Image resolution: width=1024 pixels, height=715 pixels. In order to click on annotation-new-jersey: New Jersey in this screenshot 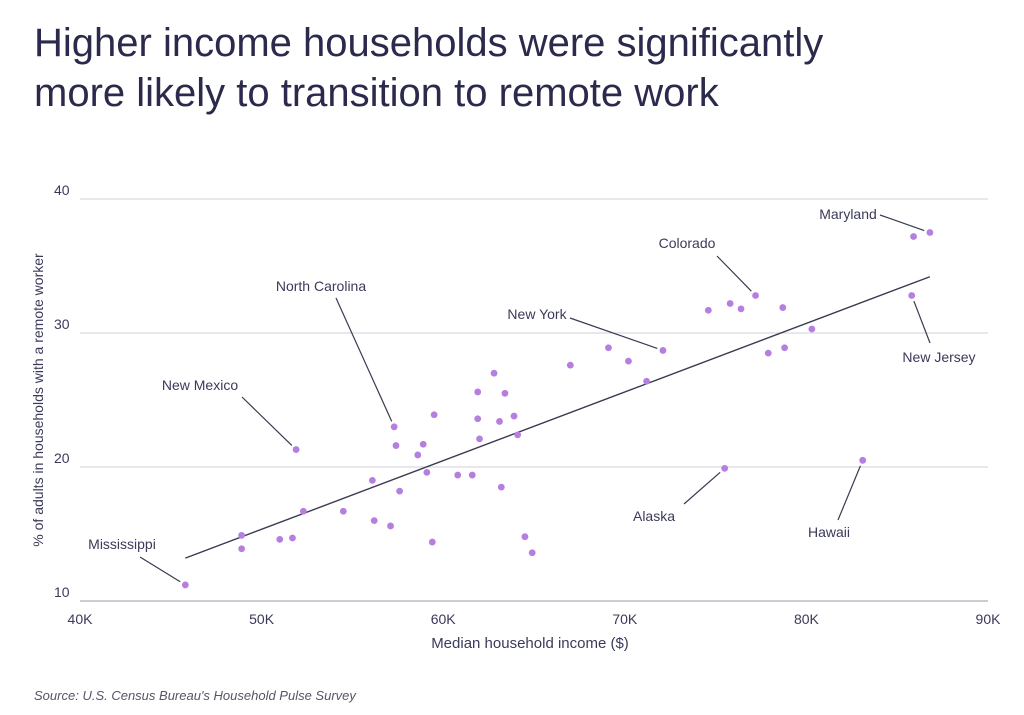, I will do `click(938, 357)`.